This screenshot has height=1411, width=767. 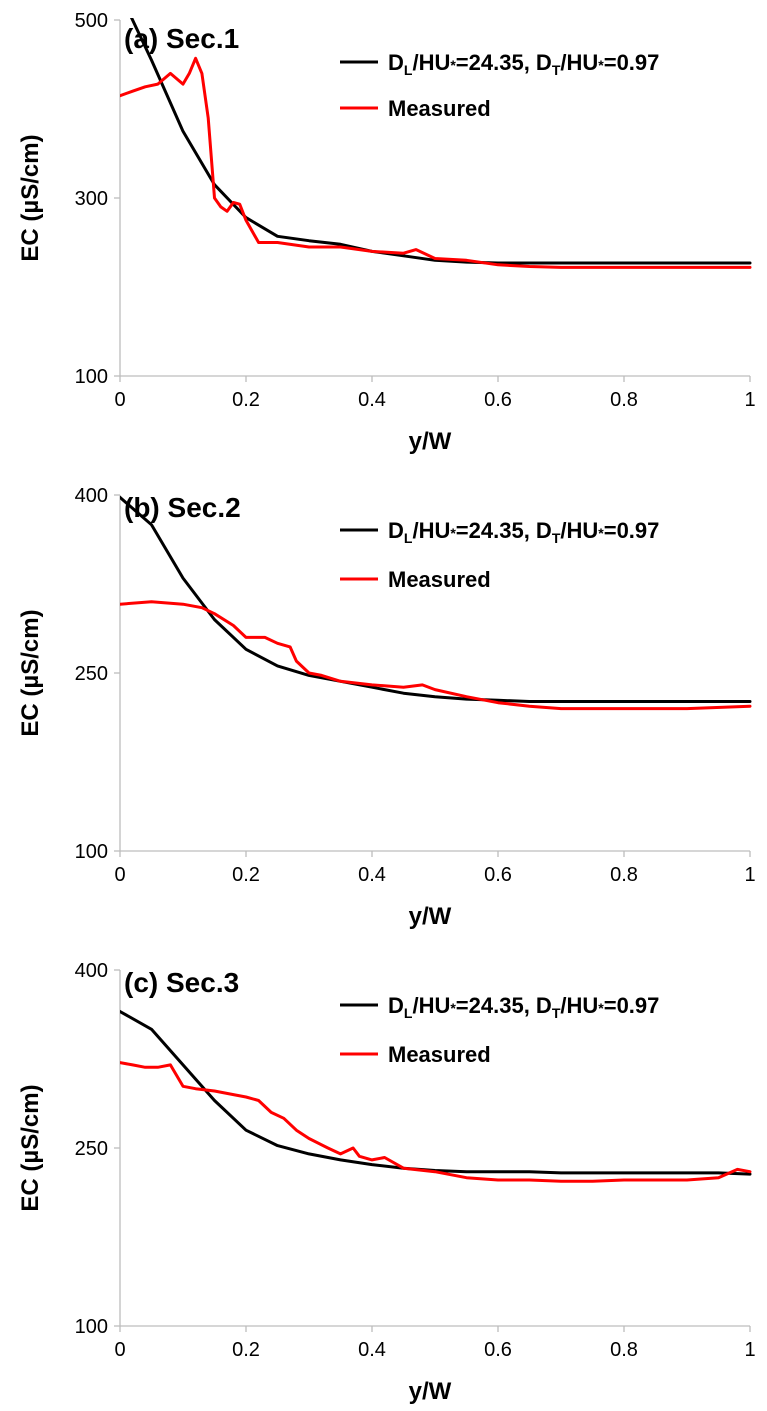 I want to click on y-tick-label: 300, so click(x=91, y=199).